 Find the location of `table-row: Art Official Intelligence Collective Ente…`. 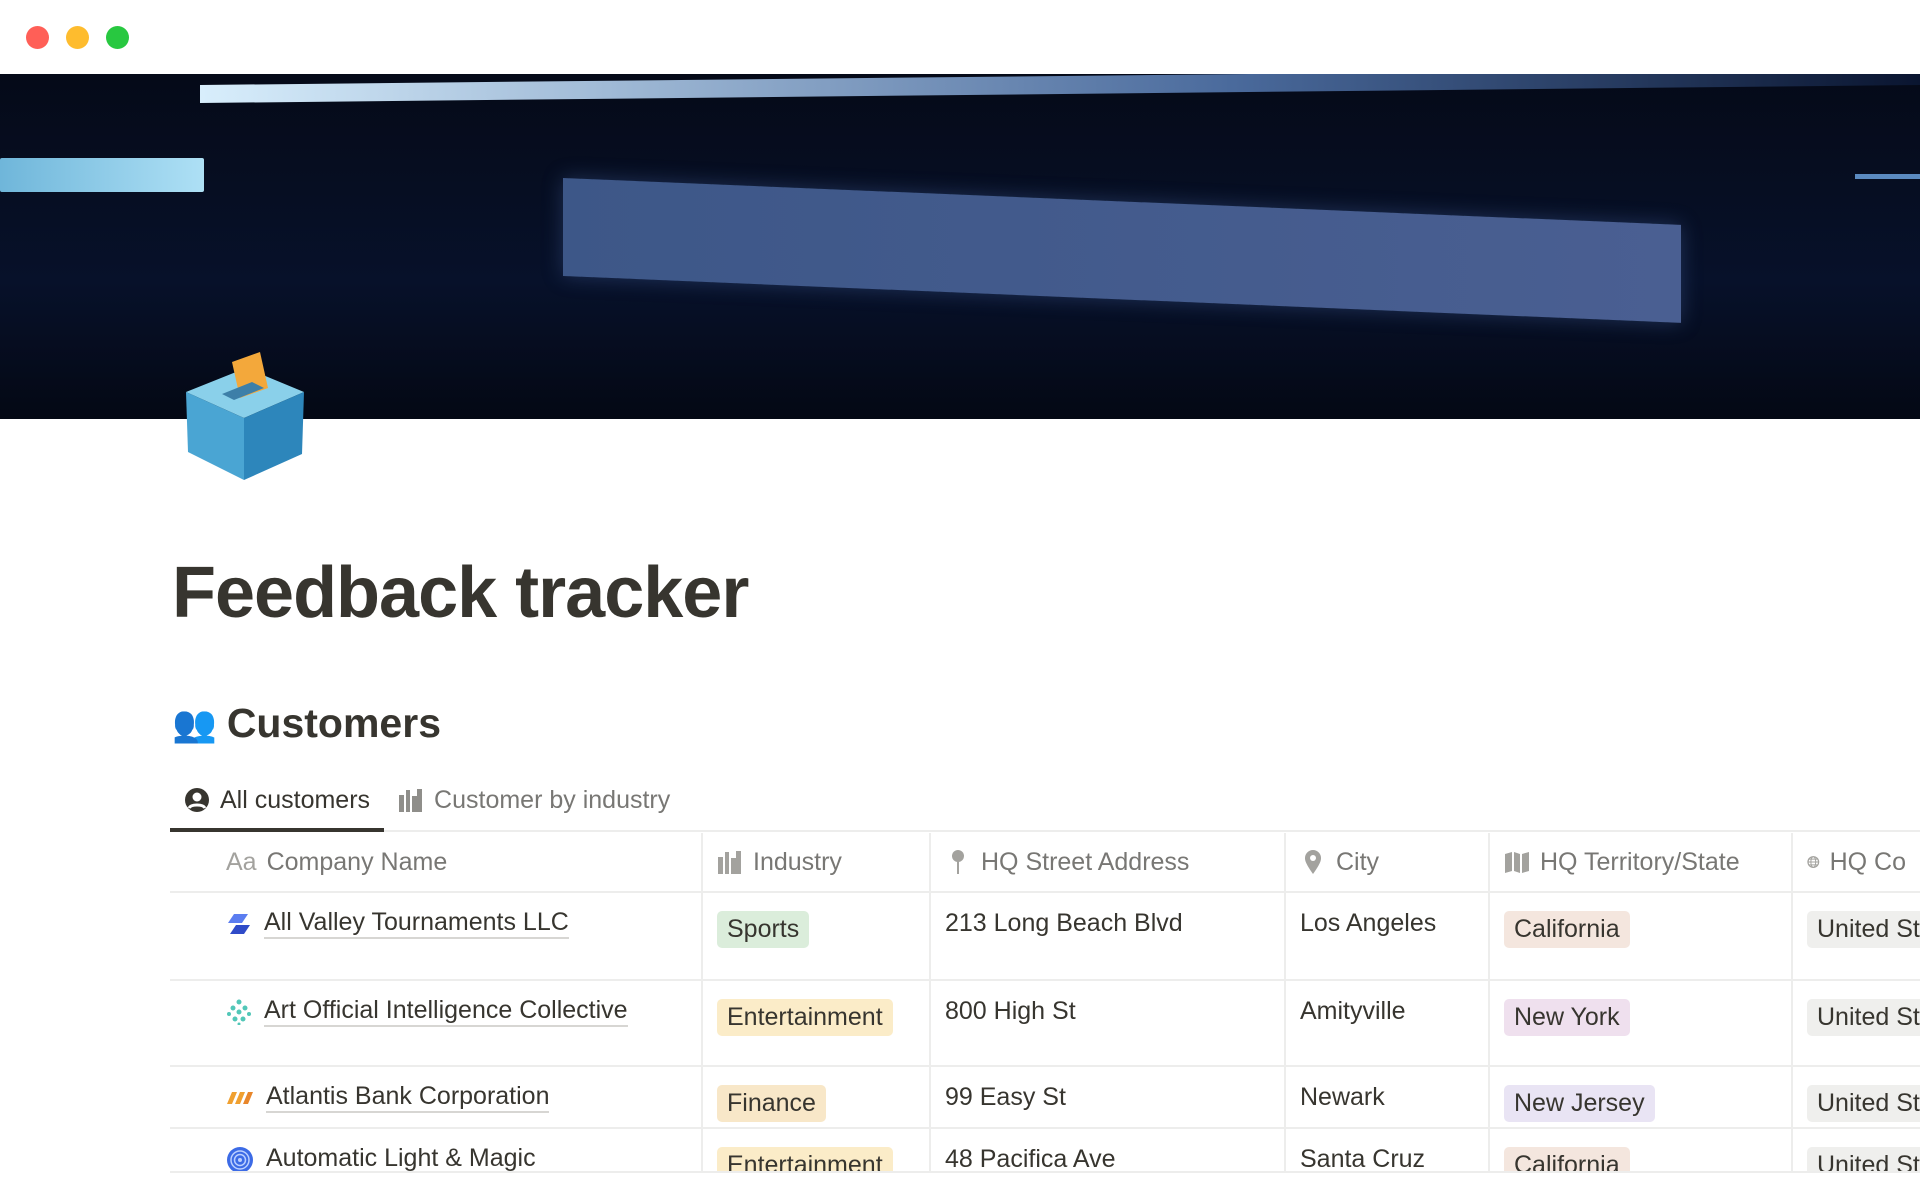

table-row: Art Official Intelligence Collective Ente… is located at coordinates (1045, 1024).